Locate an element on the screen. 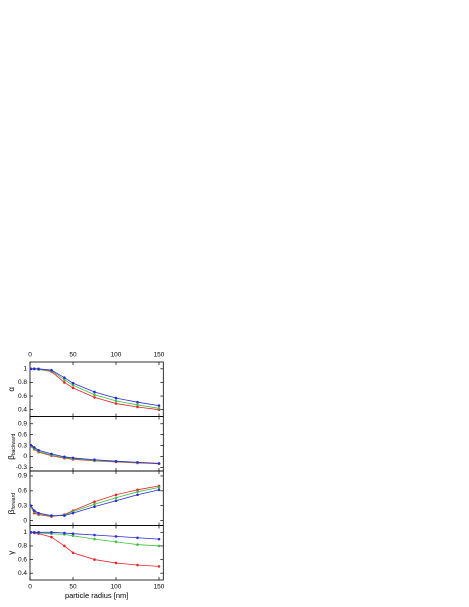 Image resolution: width=469 pixels, height=607 pixels. x-tick-label: 0 is located at coordinates (30, 355).